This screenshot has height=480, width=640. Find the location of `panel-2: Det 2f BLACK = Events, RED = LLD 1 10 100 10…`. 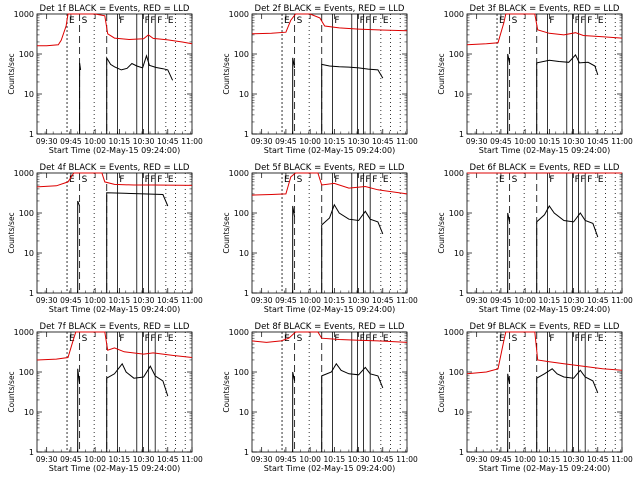

panel-2: Det 2f BLACK = Events, RED = LLD 1 10 100 10… is located at coordinates (320, 79).